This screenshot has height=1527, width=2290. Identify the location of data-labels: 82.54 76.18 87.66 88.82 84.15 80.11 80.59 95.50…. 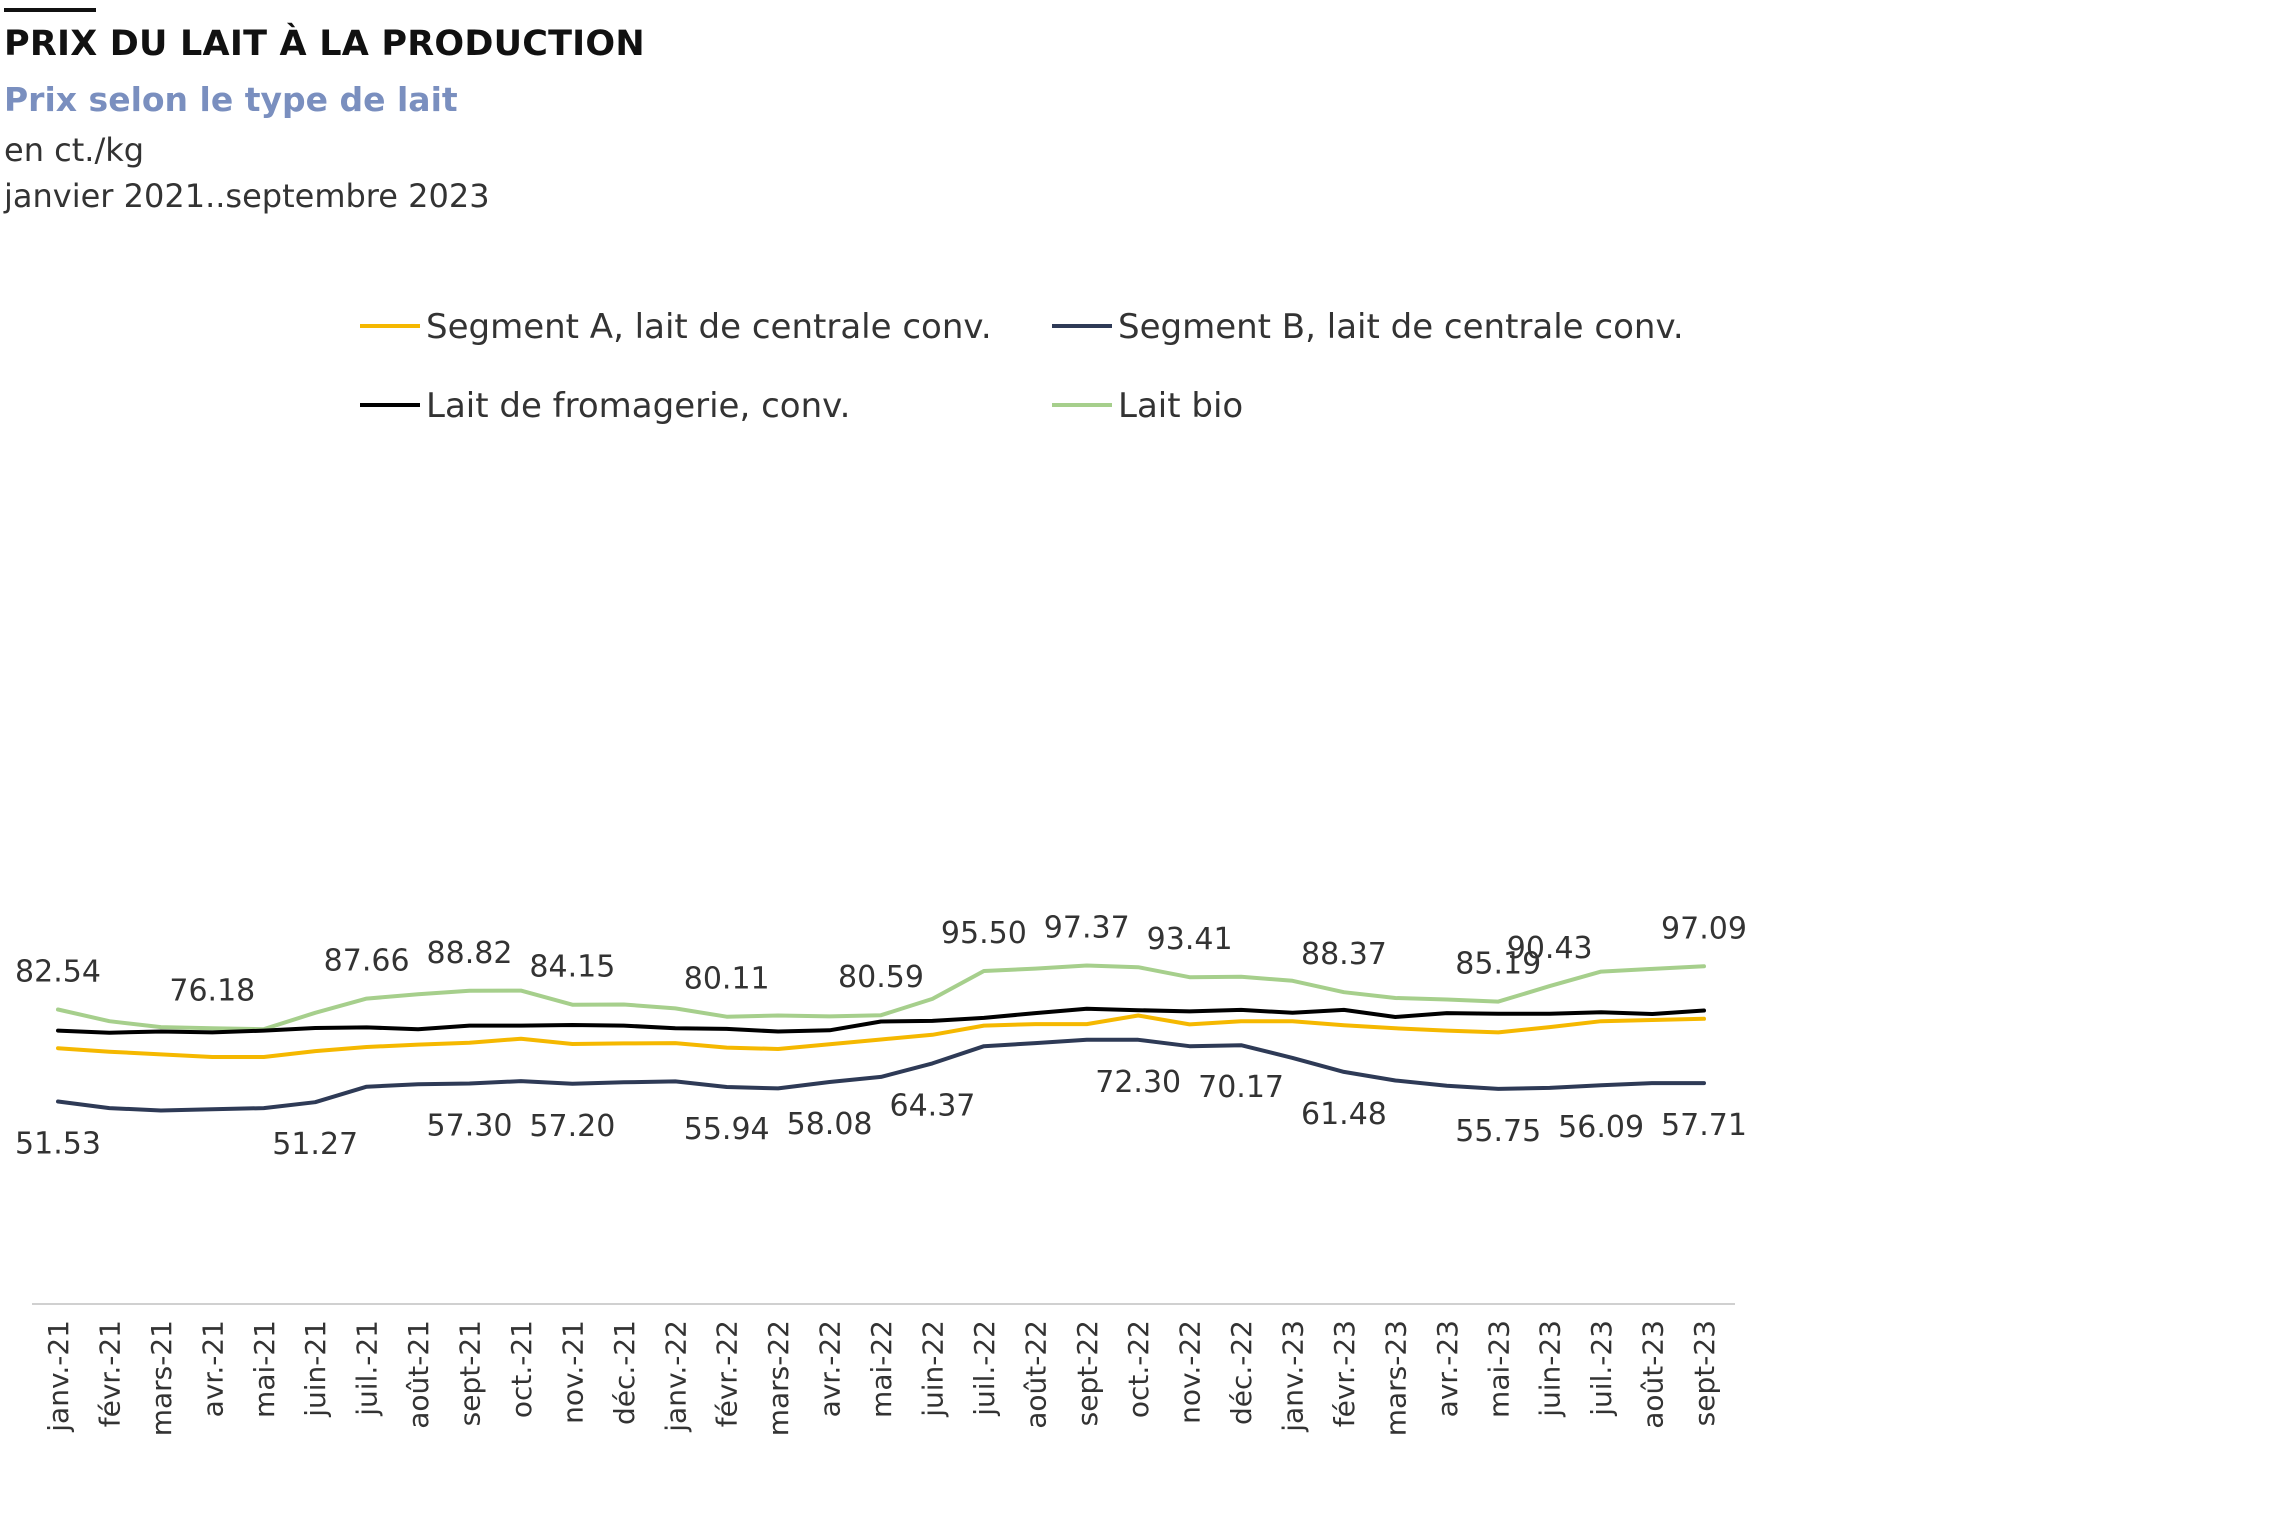
(881, 1036).